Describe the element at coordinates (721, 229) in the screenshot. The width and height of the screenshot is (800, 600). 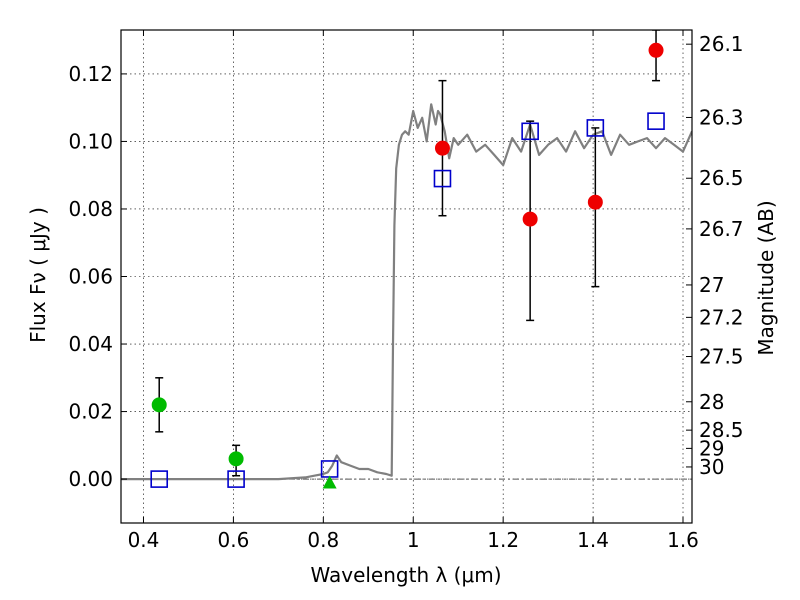
I see `y2-tick-label: 26.7` at that location.